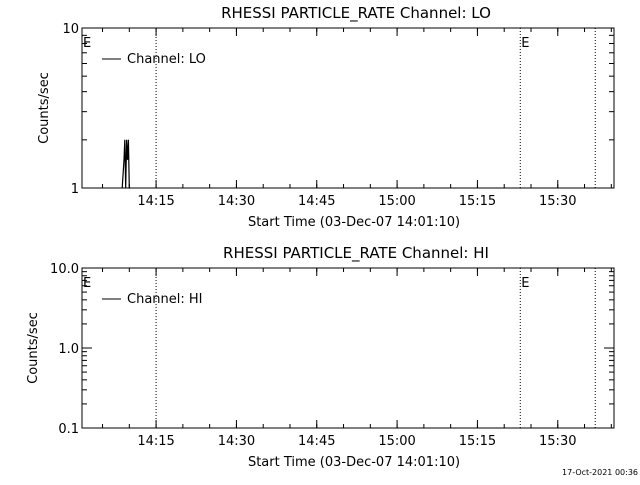  What do you see at coordinates (600, 472) in the screenshot?
I see `footer-timestamp: 17-Oct-2021 00:36` at bounding box center [600, 472].